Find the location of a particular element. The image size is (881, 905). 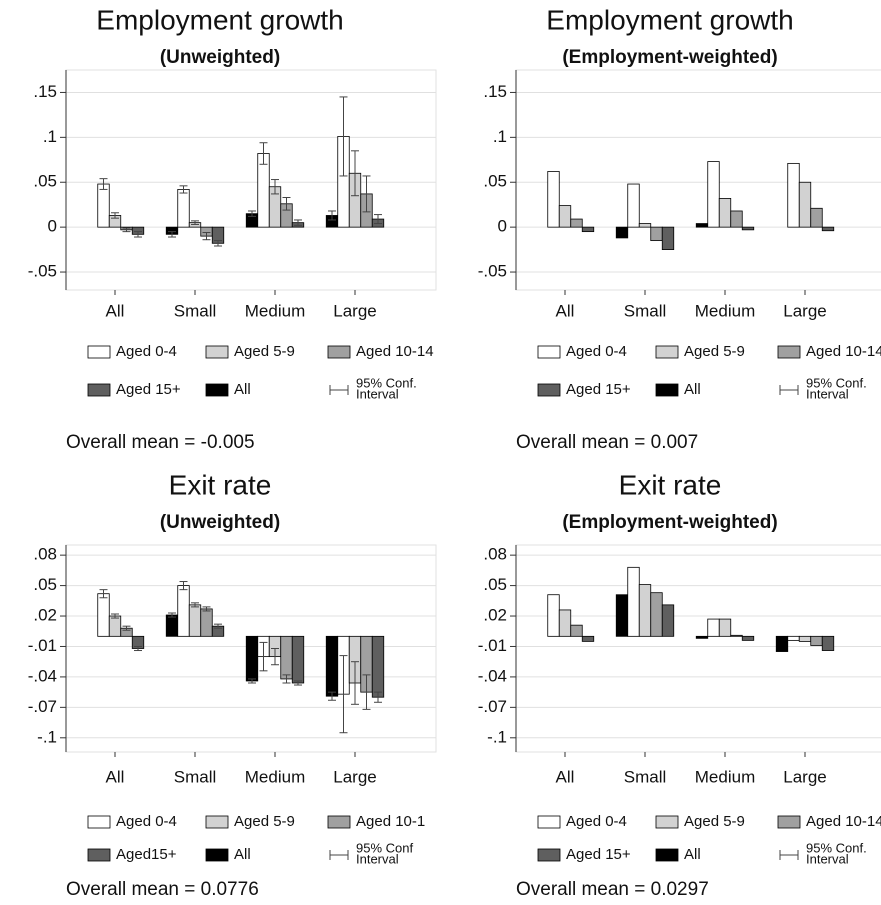

legend-label: Aged 10-14 is located at coordinates (843, 821).